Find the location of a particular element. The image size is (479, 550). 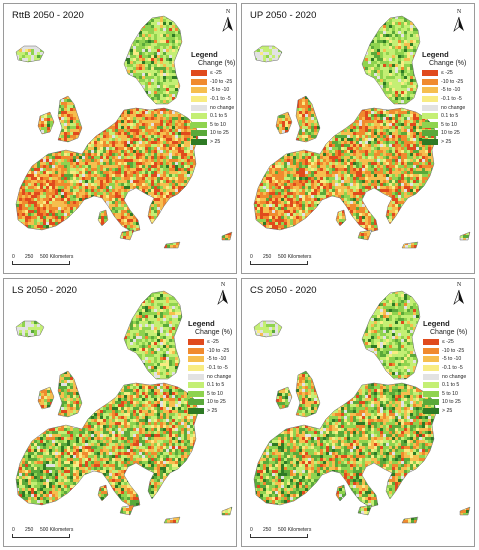

legend-label: 0.1 to 5 is located at coordinates (451, 385).